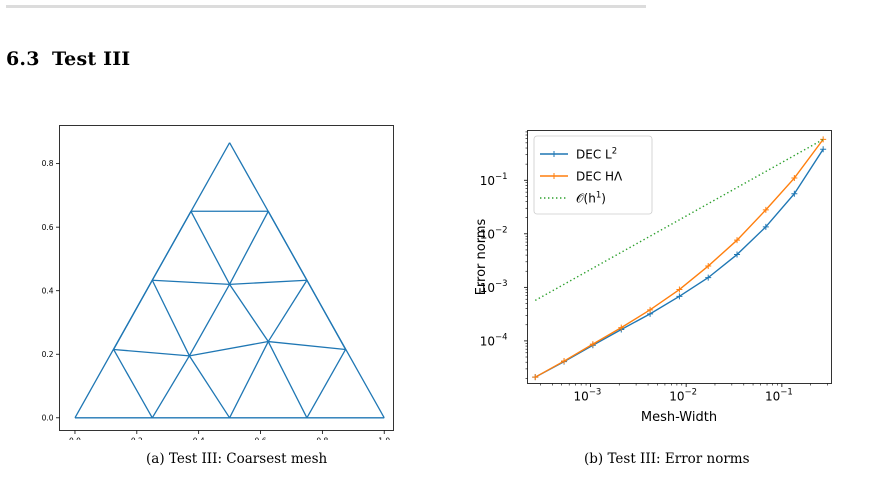  Describe the element at coordinates (679, 417) in the screenshot. I see `x-axis-label: Mesh-Width` at that location.